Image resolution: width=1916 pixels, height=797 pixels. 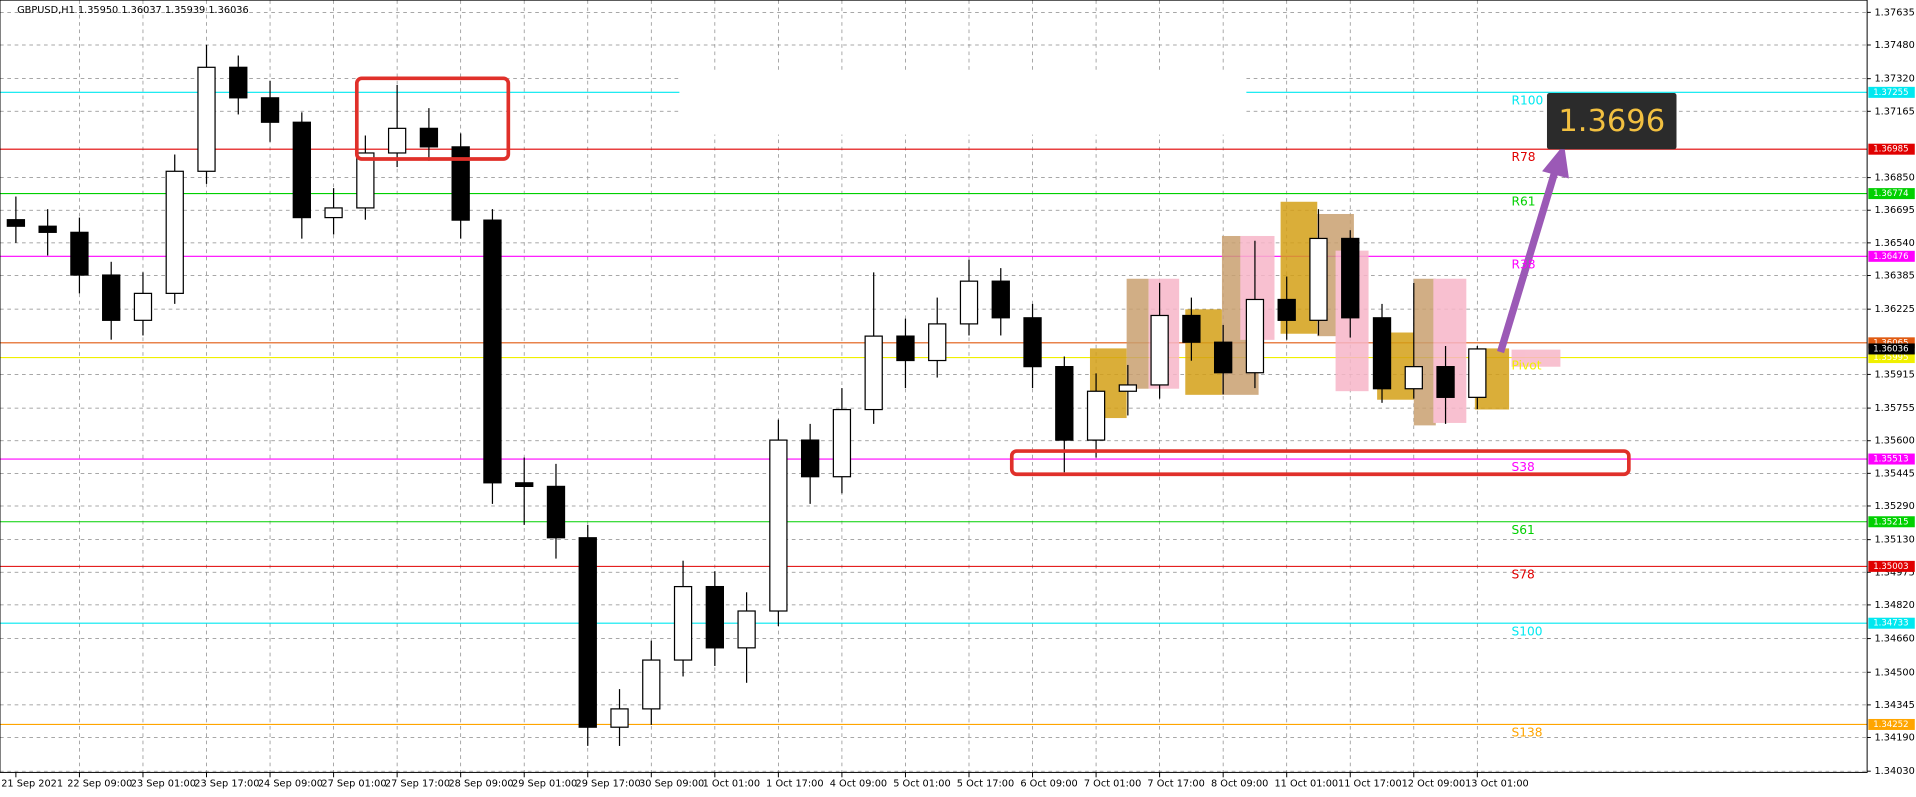 What do you see at coordinates (32, 783) in the screenshot?
I see `x-tick-label: 21 Sep 2021` at bounding box center [32, 783].